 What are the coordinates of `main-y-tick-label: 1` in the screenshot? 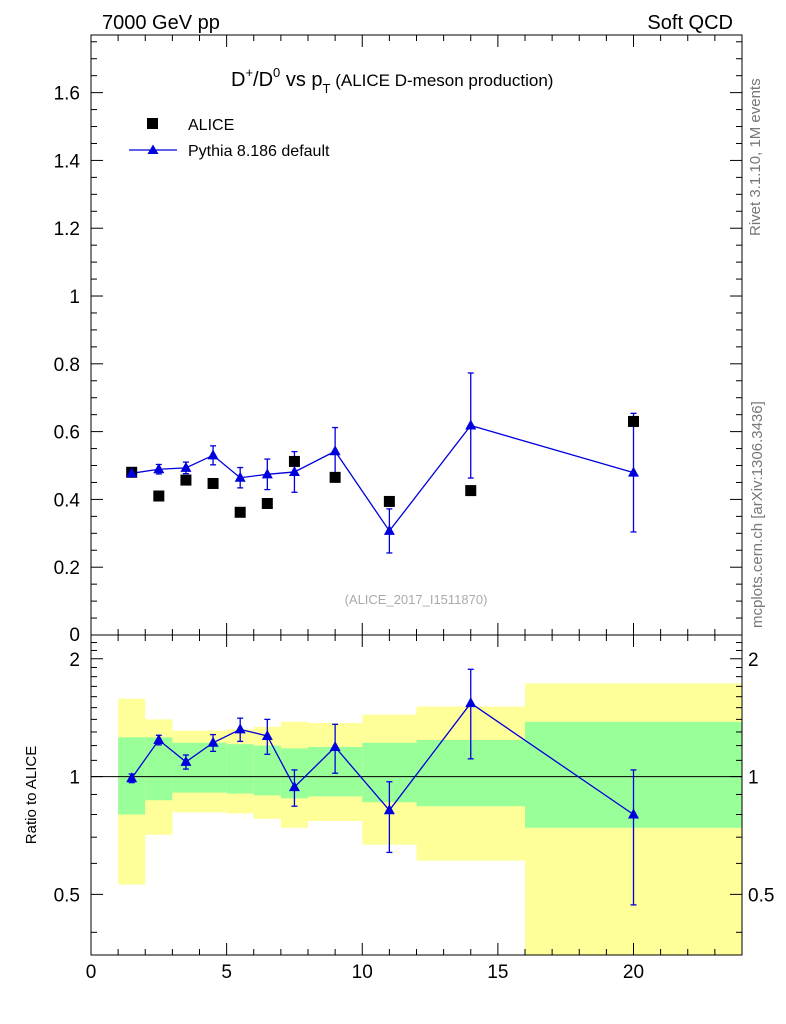 It's located at (74, 297).